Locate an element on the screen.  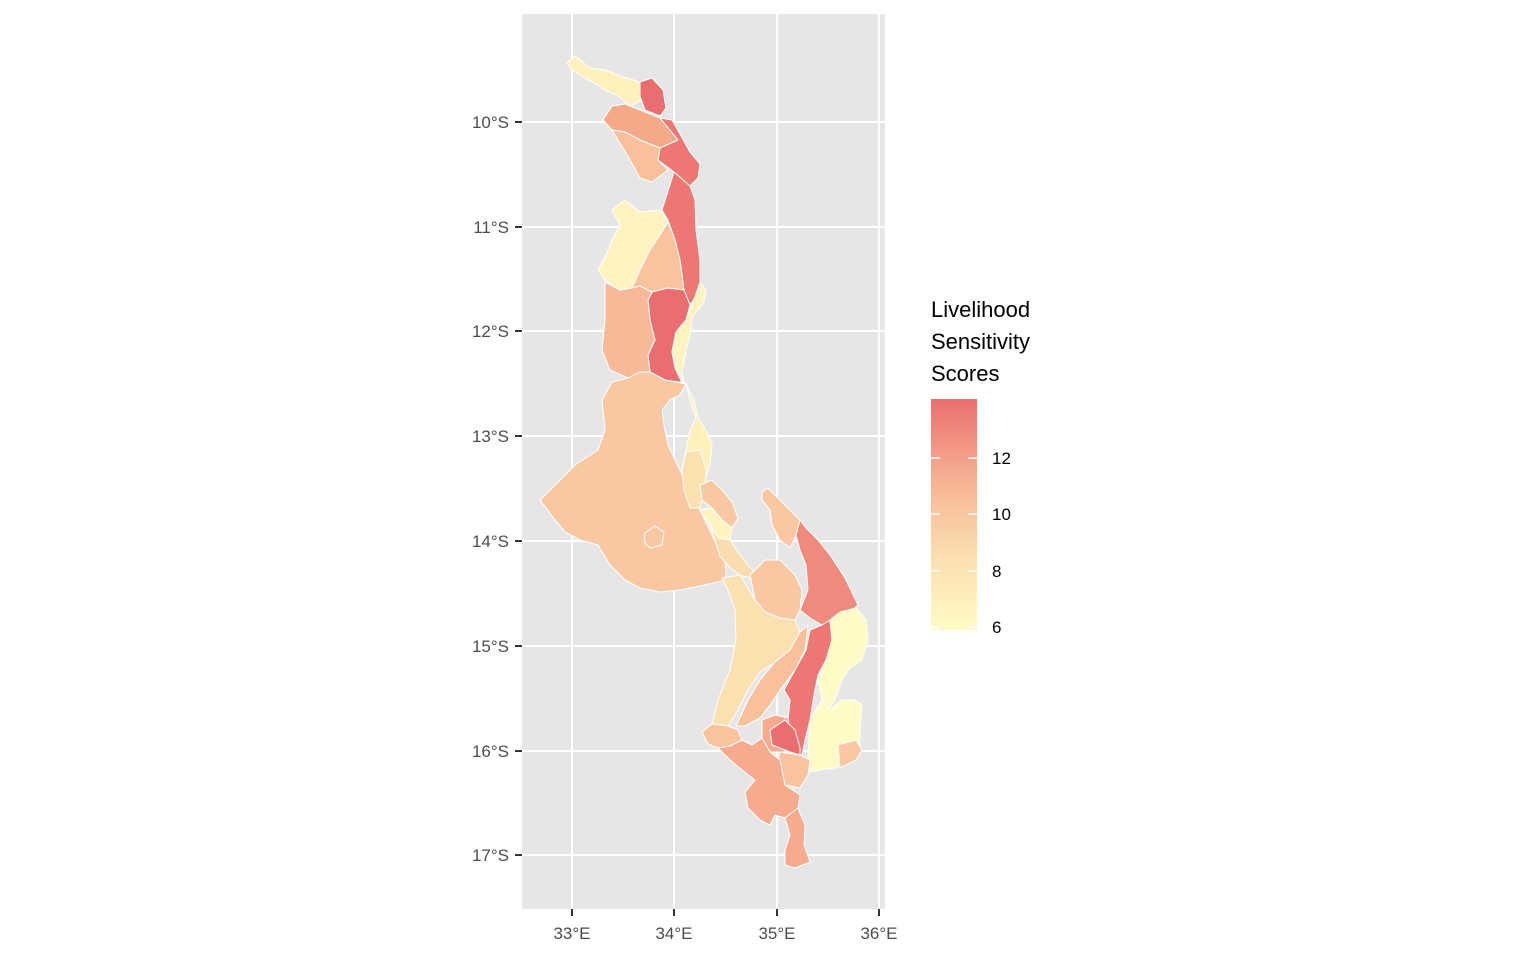
district-mzimba is located at coordinates (628, 330).